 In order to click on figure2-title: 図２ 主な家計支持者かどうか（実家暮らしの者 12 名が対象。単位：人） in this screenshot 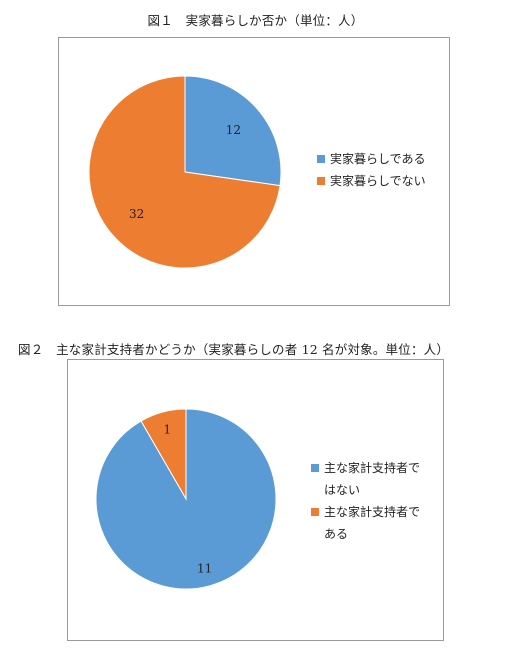, I will do `click(234, 349)`.